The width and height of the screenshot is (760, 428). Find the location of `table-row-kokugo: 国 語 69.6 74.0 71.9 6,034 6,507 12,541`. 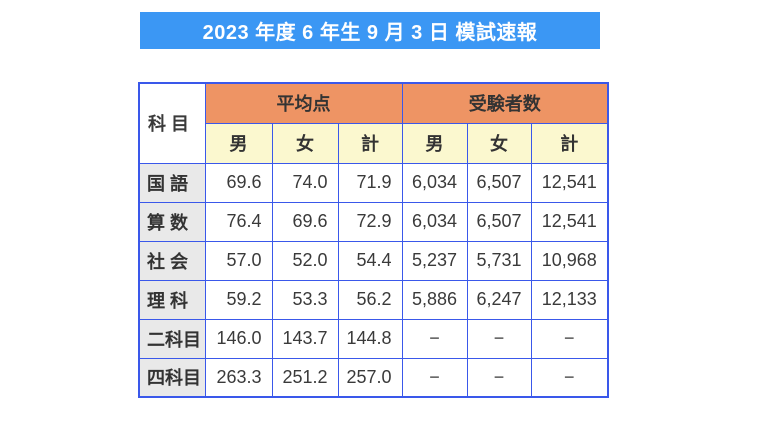

table-row-kokugo: 国 語 69.6 74.0 71.9 6,034 6,507 12,541 is located at coordinates (373, 182).